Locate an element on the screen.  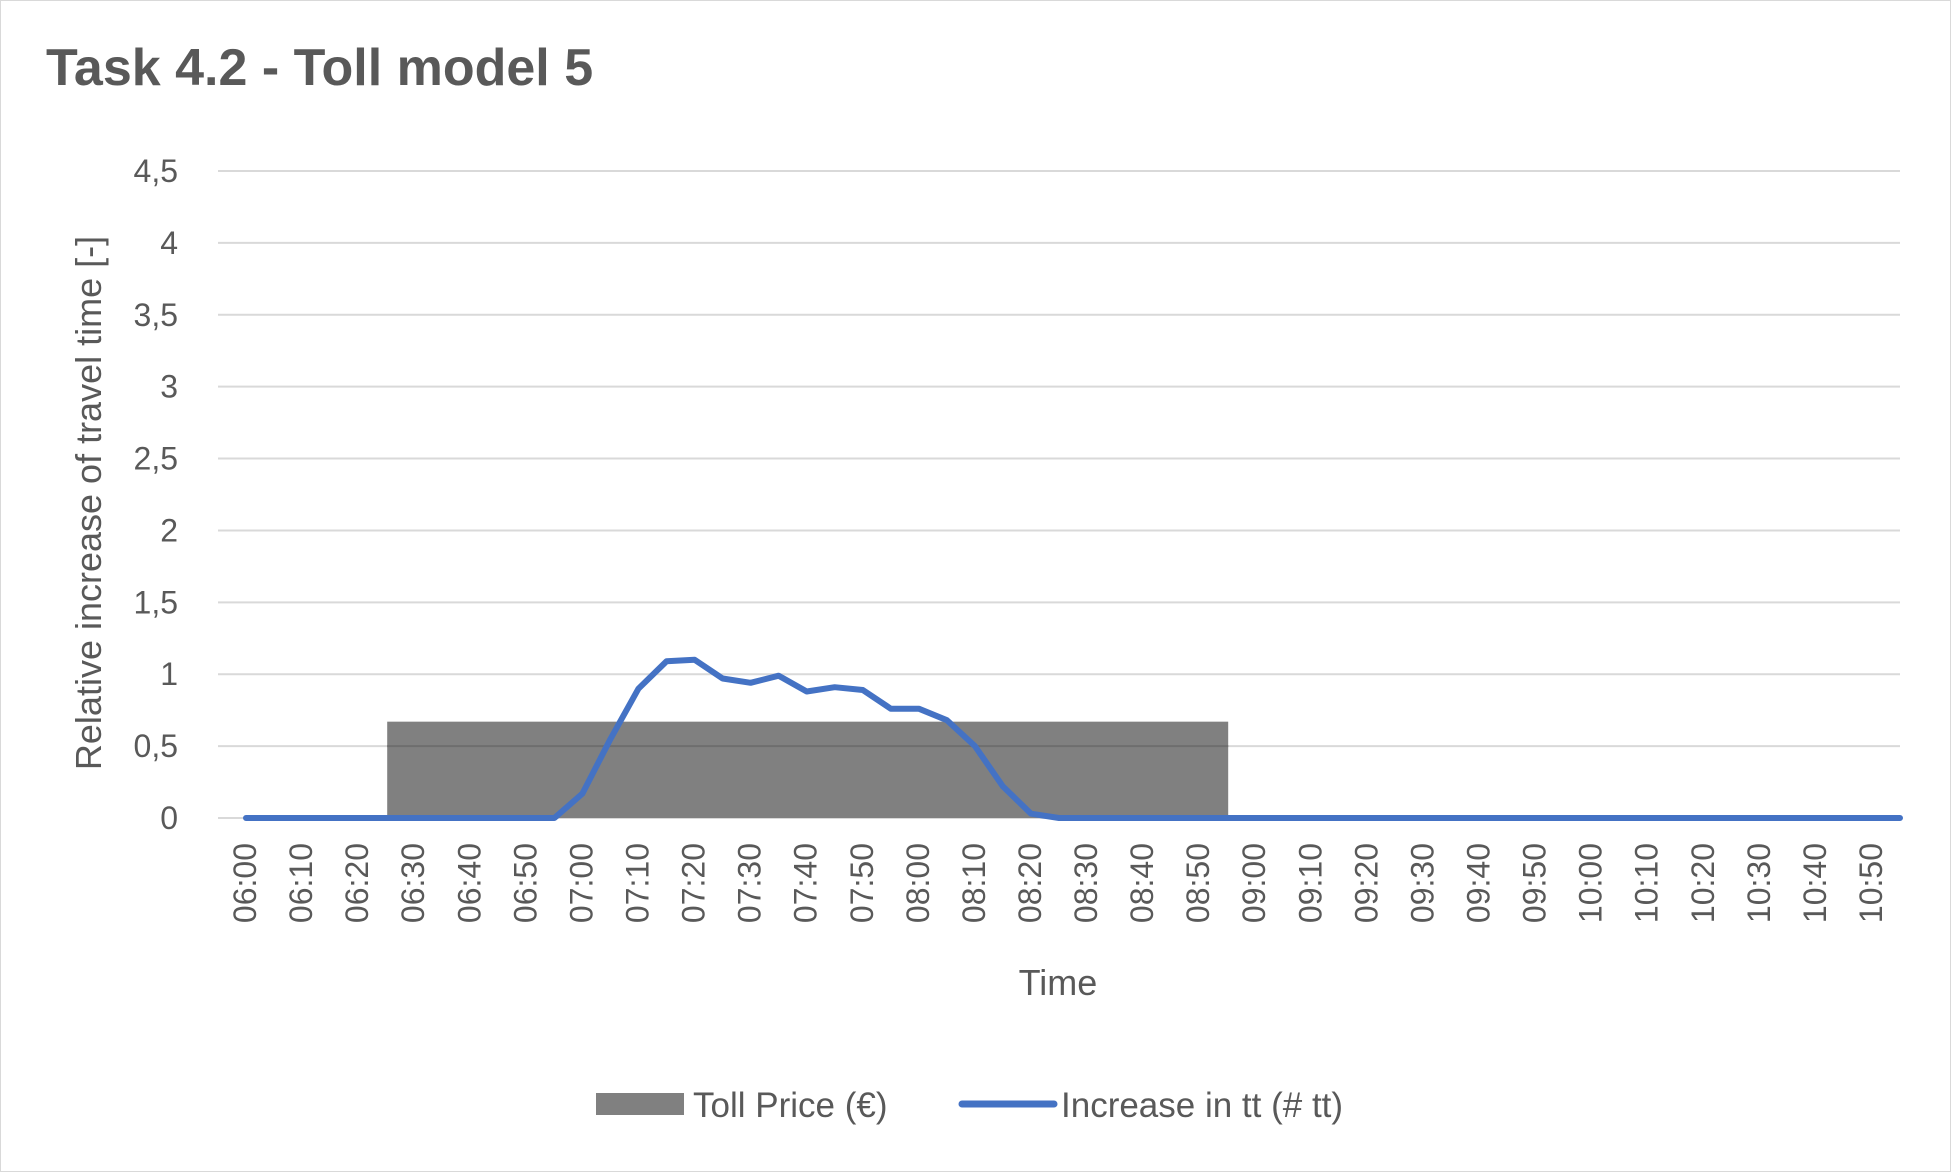
x-tick-label: 08:10 is located at coordinates (974, 883).